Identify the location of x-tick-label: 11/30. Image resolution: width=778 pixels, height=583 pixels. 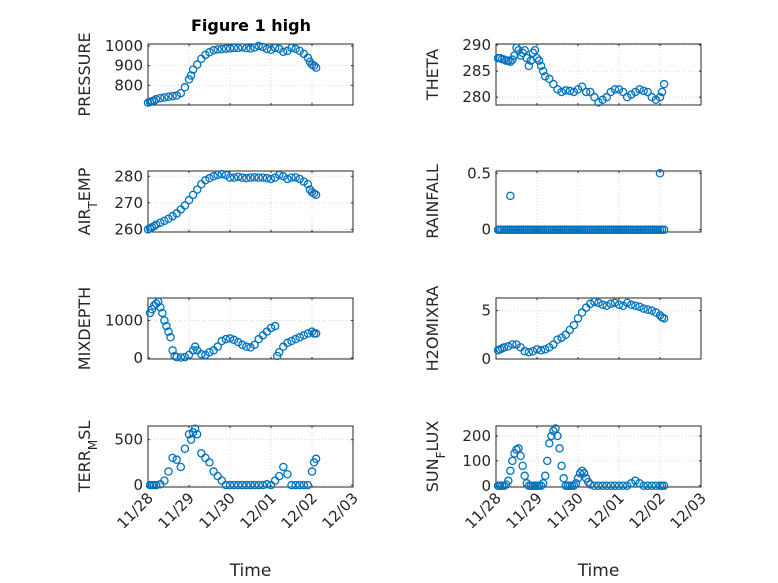
(565, 510).